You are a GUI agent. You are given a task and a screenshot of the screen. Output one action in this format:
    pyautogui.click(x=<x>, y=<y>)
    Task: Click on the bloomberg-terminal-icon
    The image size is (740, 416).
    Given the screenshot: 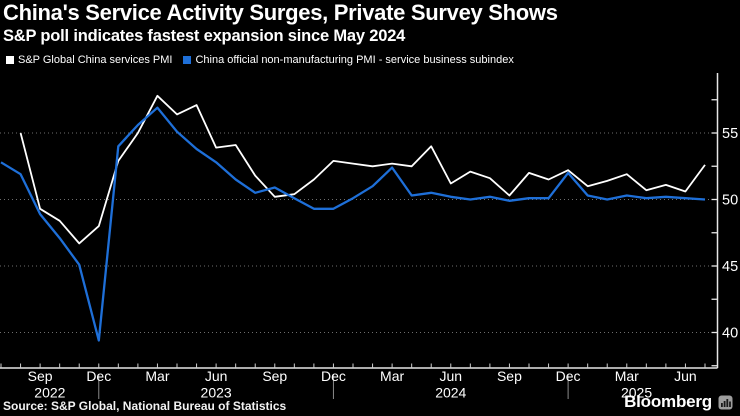 What is the action you would take?
    pyautogui.click(x=725, y=402)
    